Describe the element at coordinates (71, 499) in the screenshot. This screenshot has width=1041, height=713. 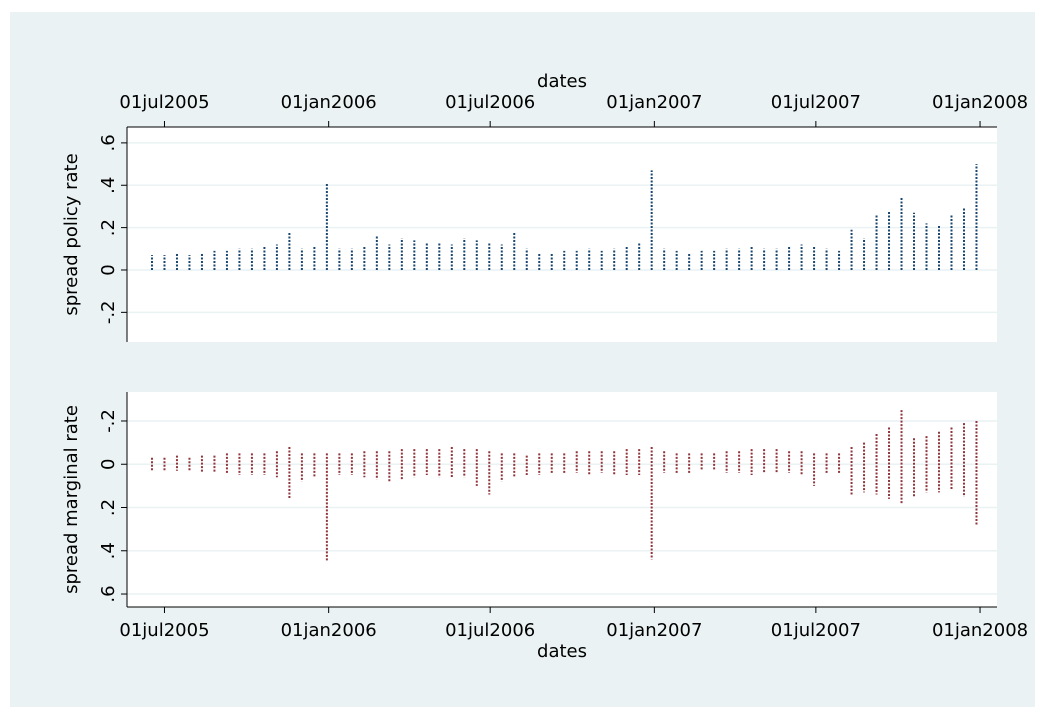
I see `y-axis-title: spread marginal rate` at that location.